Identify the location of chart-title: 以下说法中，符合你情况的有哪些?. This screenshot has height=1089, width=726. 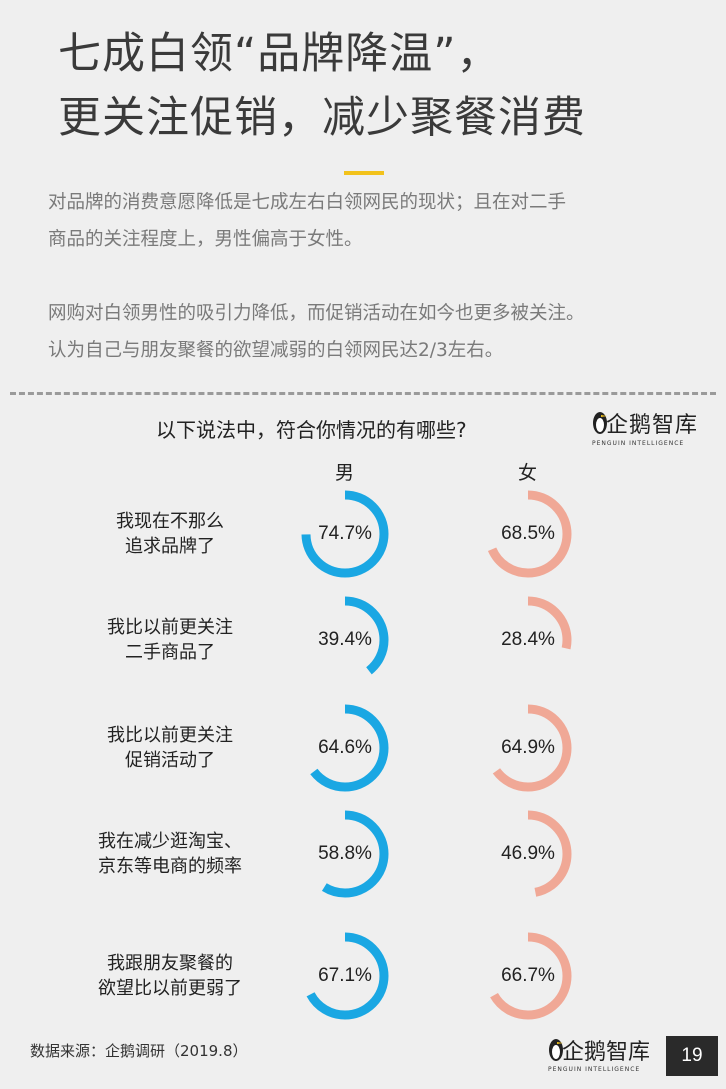
(311, 430).